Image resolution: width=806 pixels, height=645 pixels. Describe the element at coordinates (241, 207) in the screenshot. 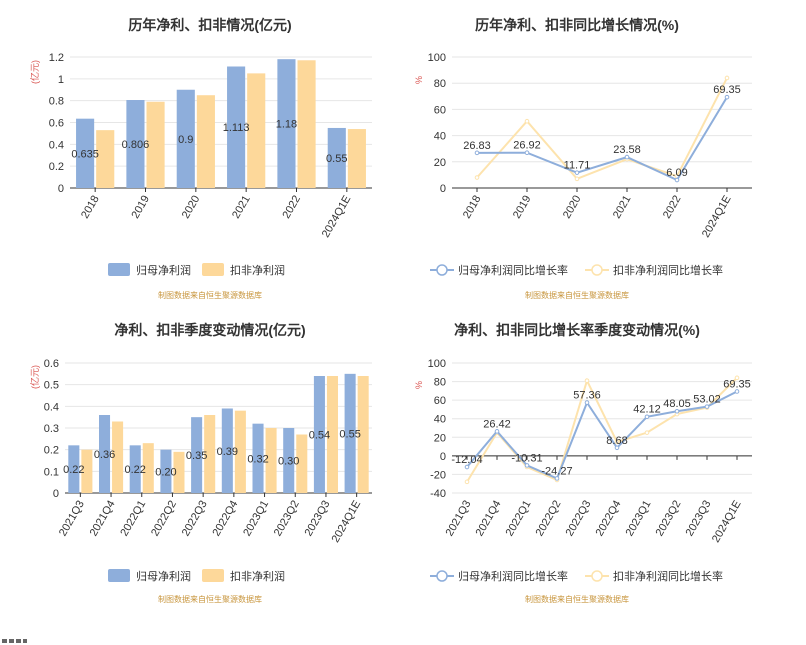

I see `x-tick-label: 2021` at that location.